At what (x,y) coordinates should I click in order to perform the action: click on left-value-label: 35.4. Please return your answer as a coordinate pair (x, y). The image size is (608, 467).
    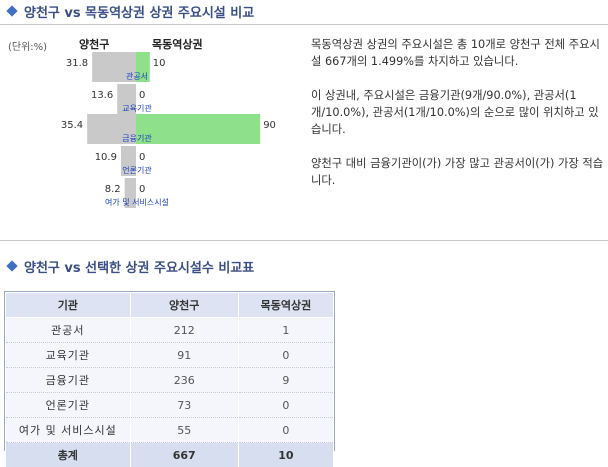
    Looking at the image, I should click on (72, 125).